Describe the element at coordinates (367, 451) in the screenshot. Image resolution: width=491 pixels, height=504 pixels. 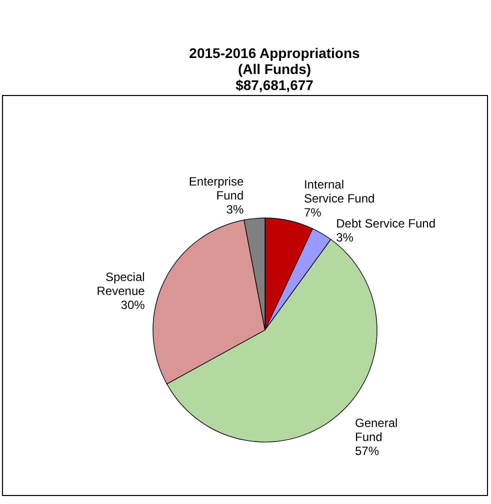
I see `data-label: 57%` at that location.